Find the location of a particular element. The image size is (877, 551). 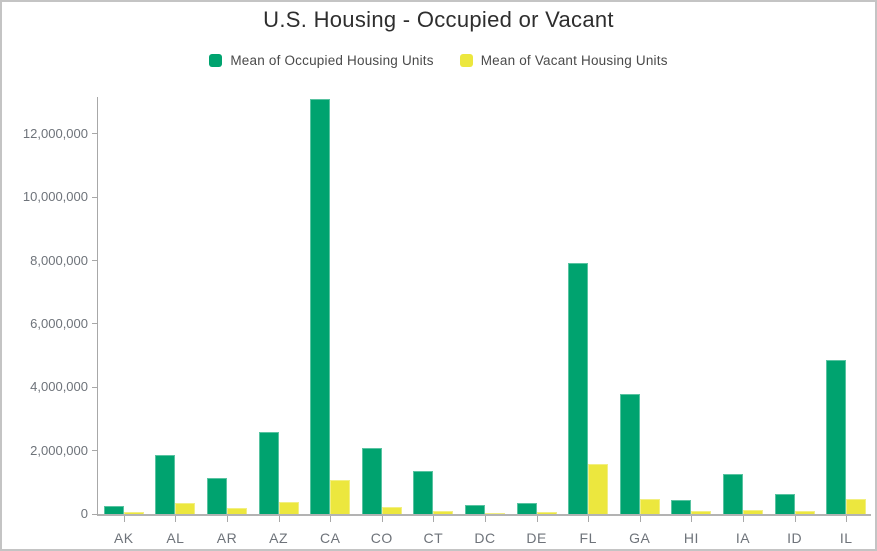

legend-item-vacant: Mean of Vacant Housing Units is located at coordinates (563, 60).